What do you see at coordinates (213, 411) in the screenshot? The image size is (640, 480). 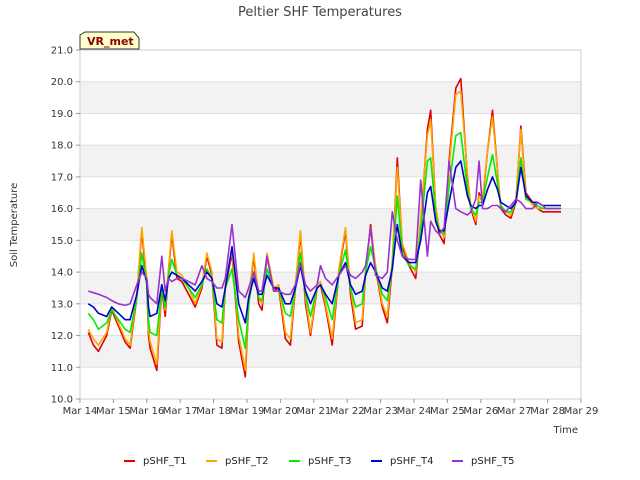 I see `x-tick-label: Mar 18` at bounding box center [213, 411].